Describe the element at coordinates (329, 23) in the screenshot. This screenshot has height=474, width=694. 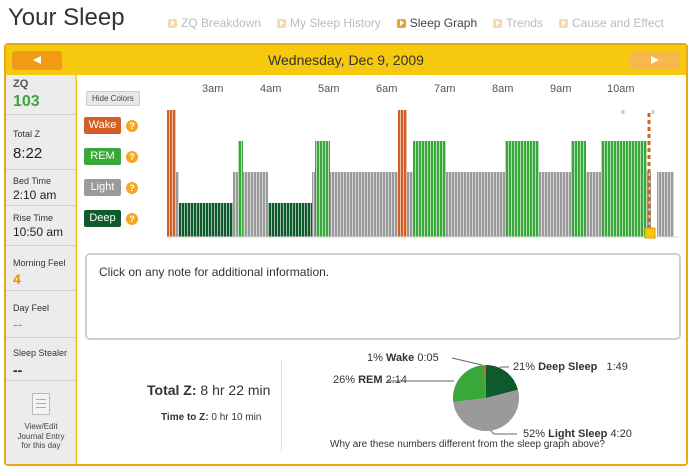
I see `tab-my-sleep-history: My Sleep History` at that location.